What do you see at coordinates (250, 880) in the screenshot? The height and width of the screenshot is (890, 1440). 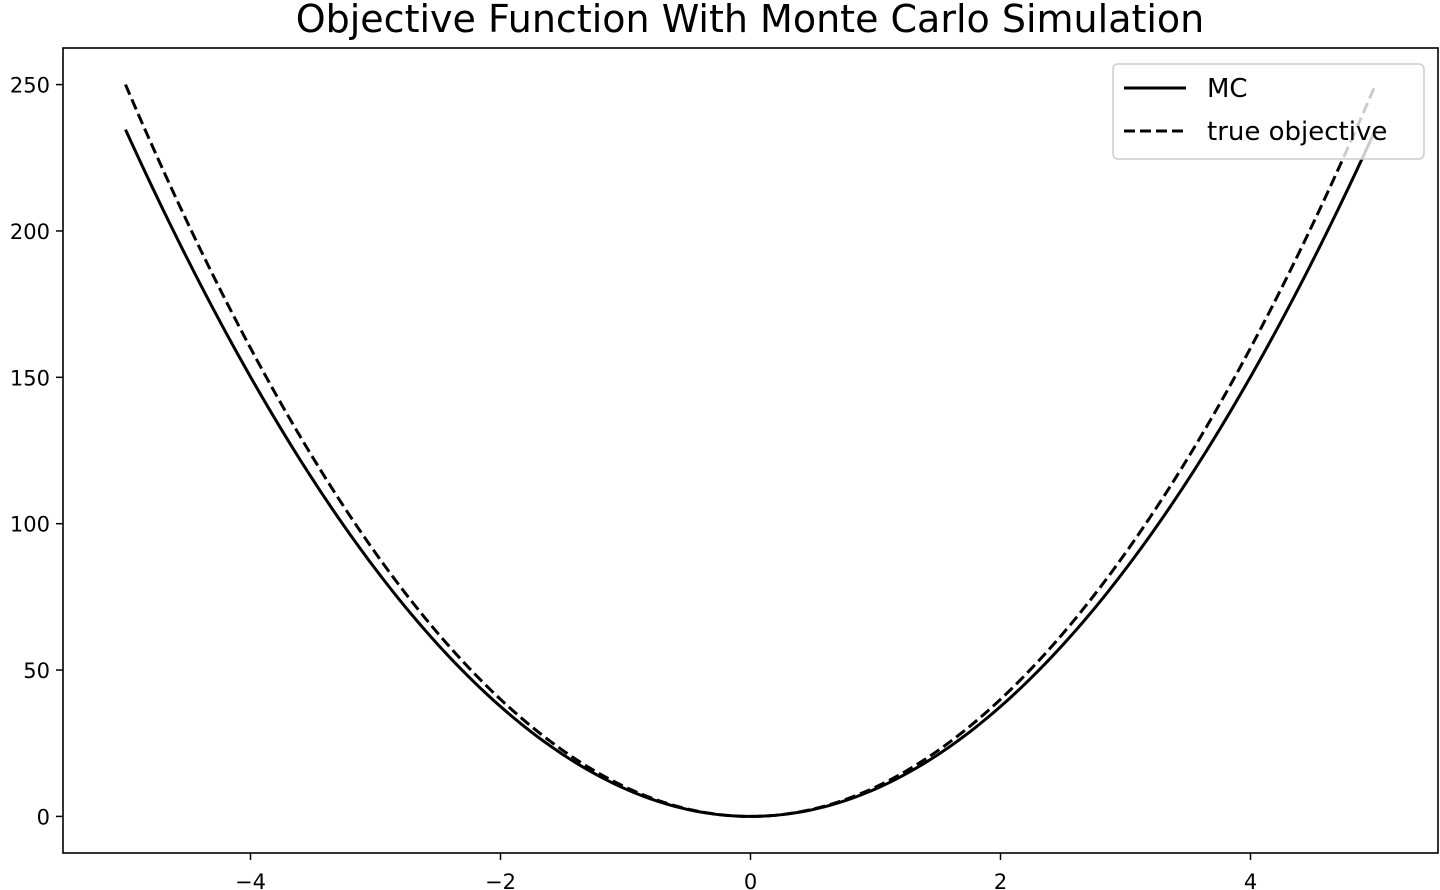 I see `x-tick-label: −4` at bounding box center [250, 880].